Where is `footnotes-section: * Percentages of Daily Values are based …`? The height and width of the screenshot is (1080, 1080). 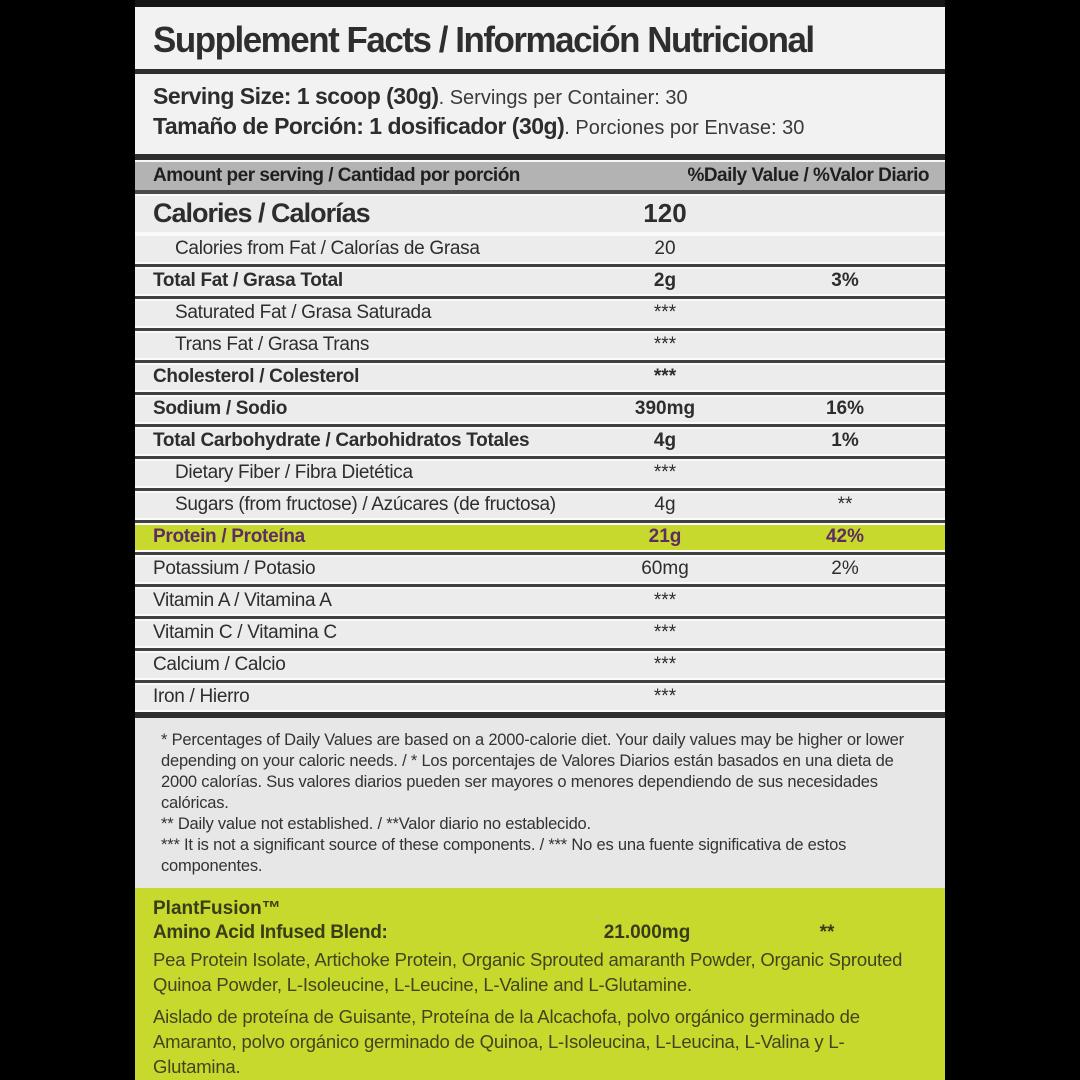
footnotes-section: * Percentages of Daily Values are based … is located at coordinates (540, 802).